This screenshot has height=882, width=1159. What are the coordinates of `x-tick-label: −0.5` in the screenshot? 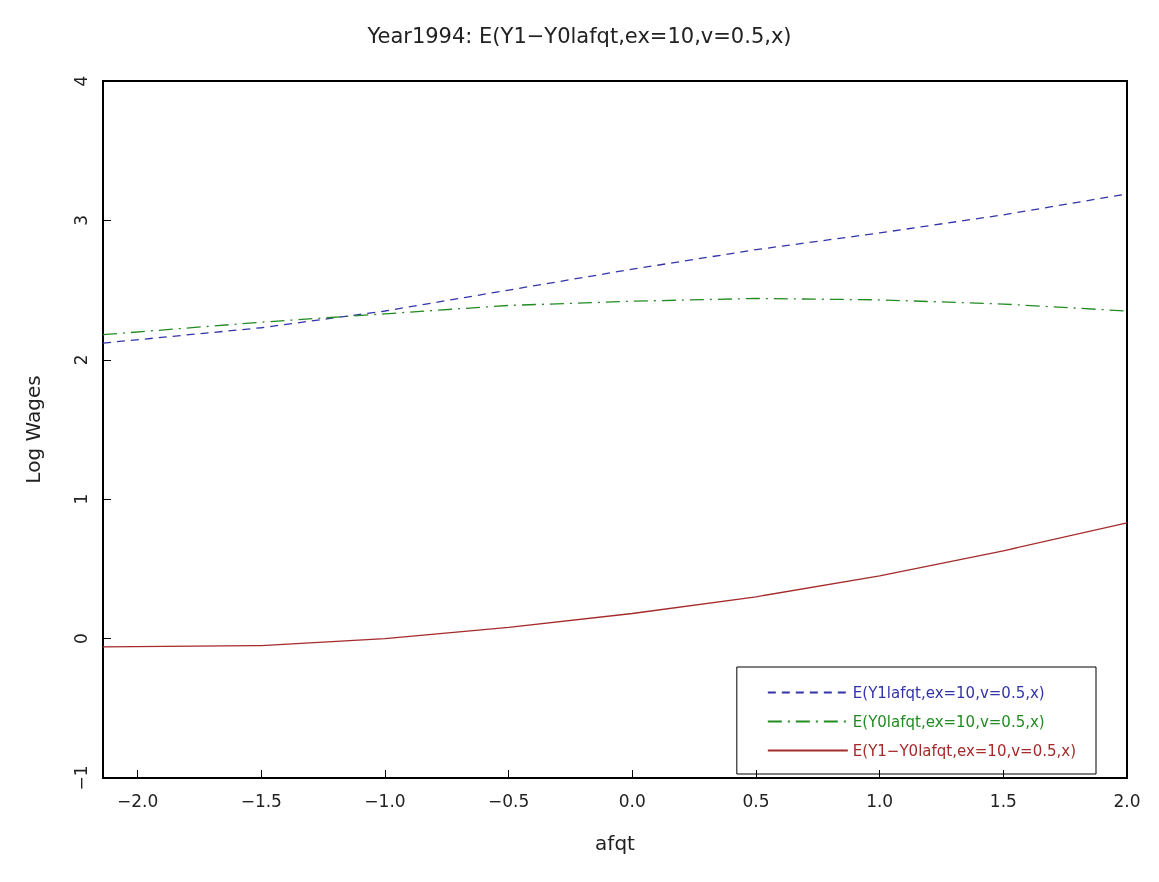 It's located at (509, 800).